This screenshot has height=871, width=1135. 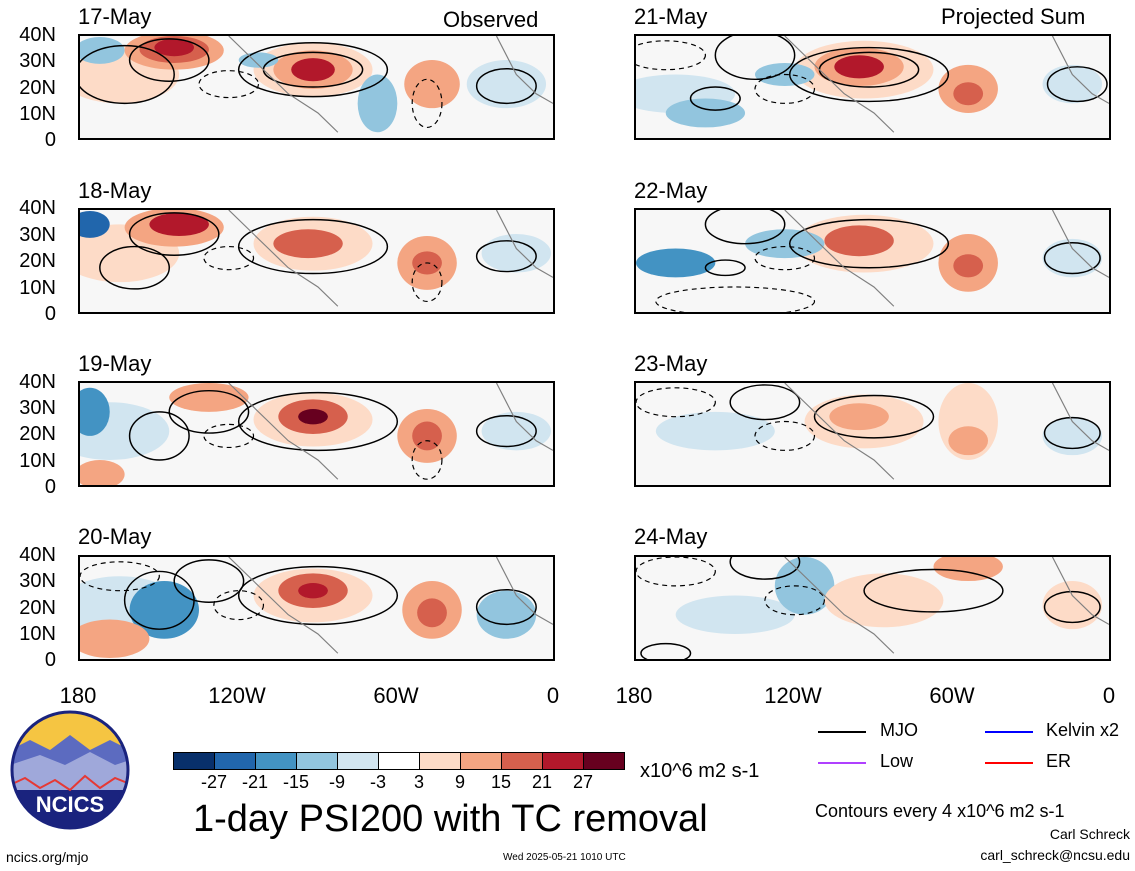 What do you see at coordinates (1089, 834) in the screenshot?
I see `credit-name: Carl Schreck` at bounding box center [1089, 834].